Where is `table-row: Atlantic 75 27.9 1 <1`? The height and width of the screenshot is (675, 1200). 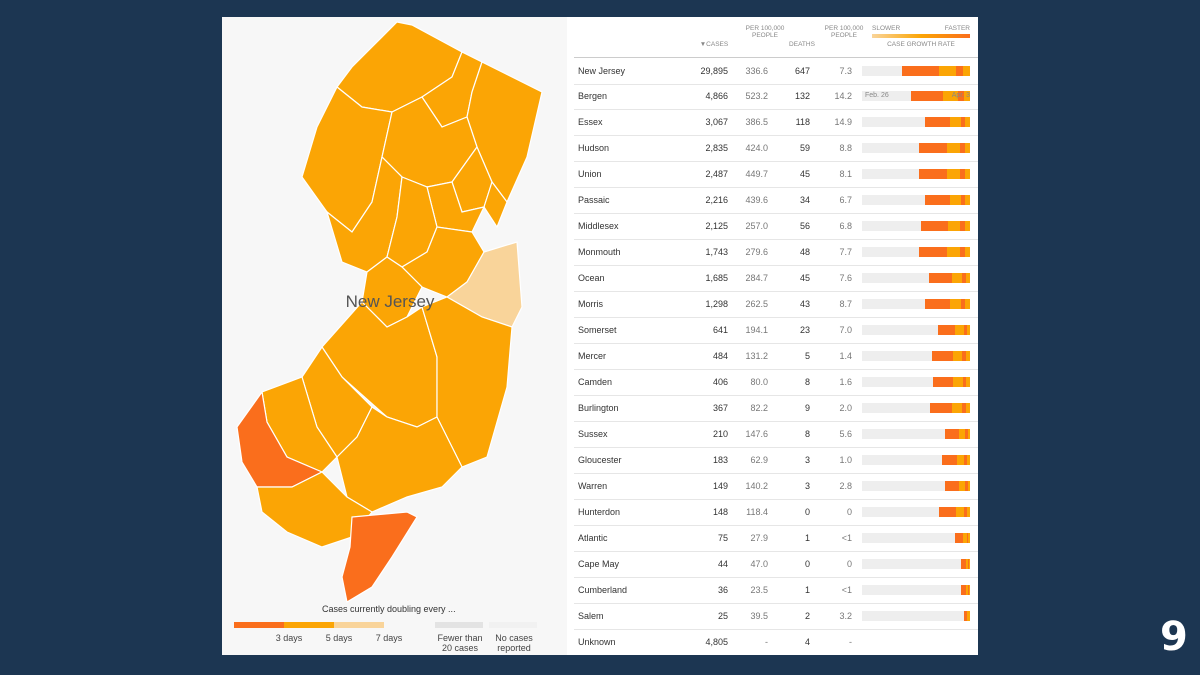 table-row: Atlantic 75 27.9 1 <1 is located at coordinates (776, 538).